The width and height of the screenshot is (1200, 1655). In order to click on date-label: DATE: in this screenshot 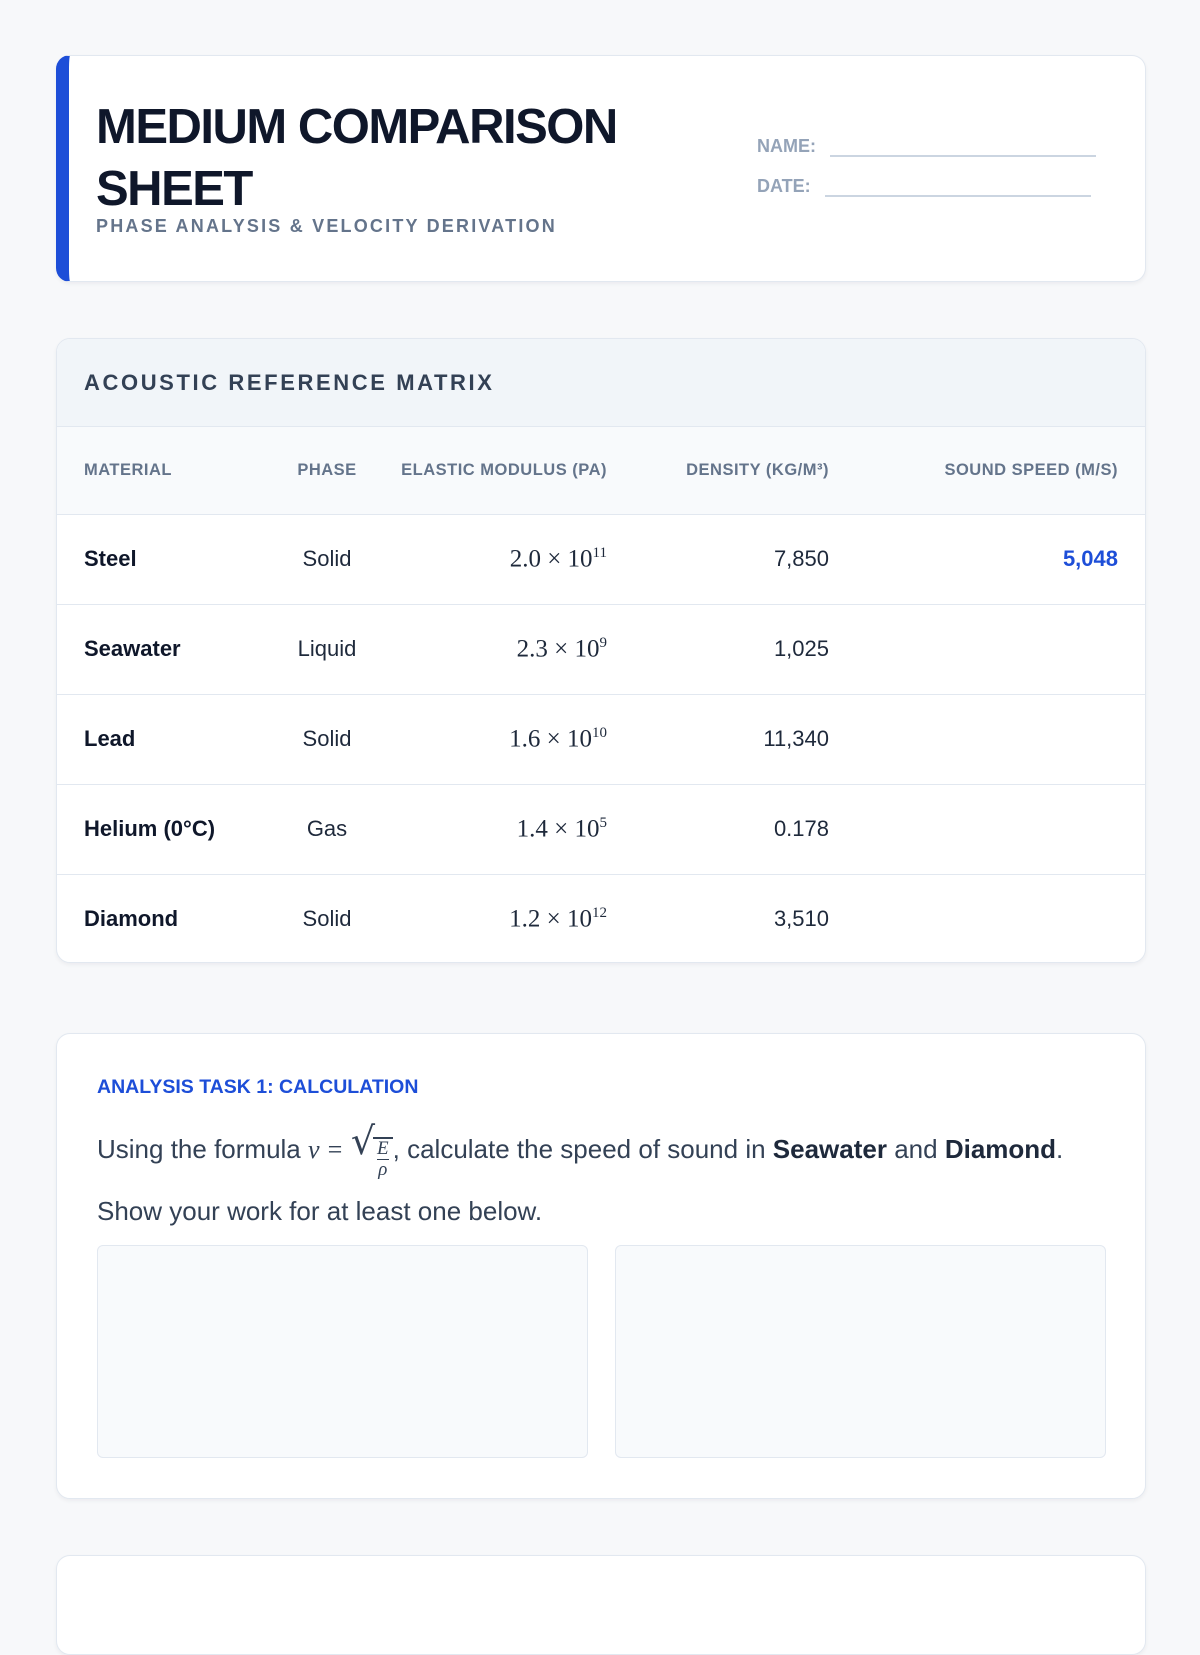, I will do `click(784, 186)`.